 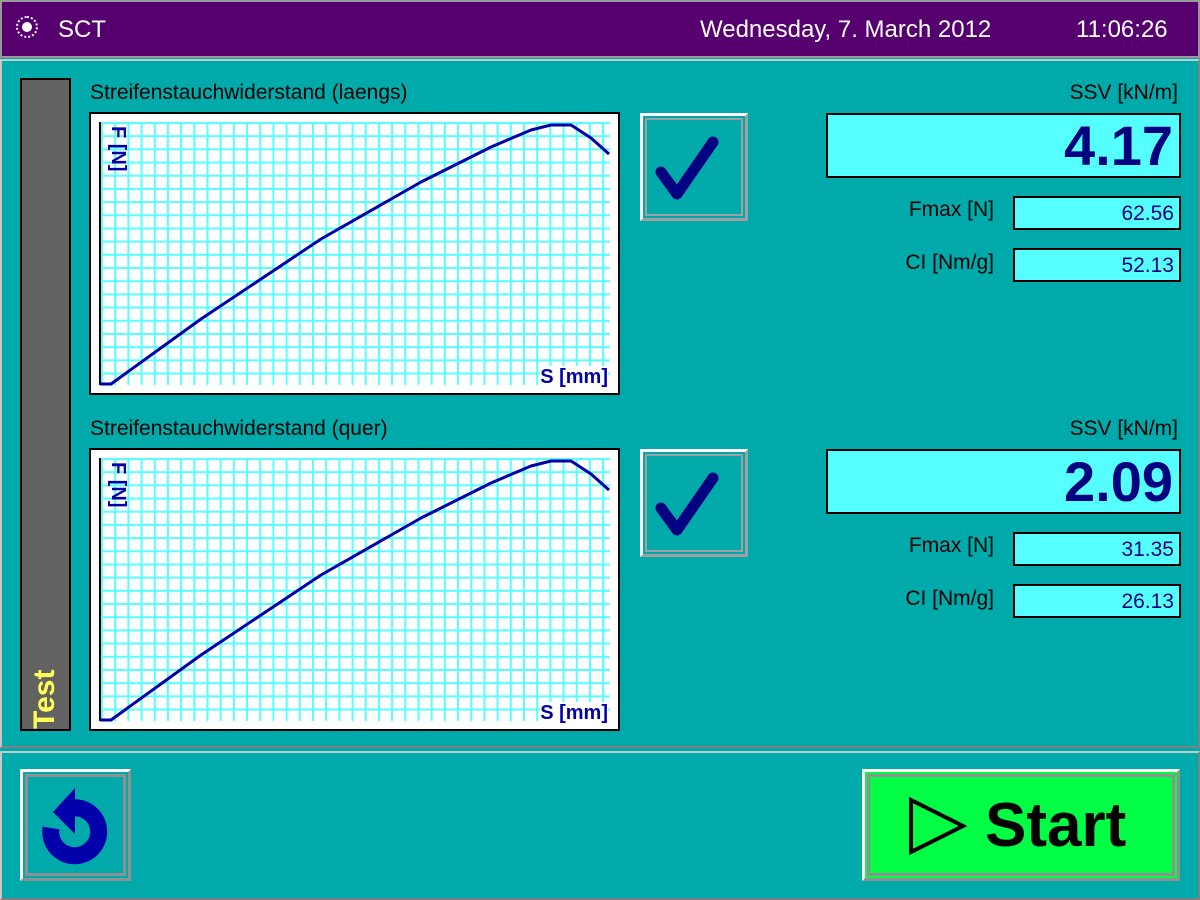 What do you see at coordinates (1122, 29) in the screenshot?
I see `time-text: 11:06:26` at bounding box center [1122, 29].